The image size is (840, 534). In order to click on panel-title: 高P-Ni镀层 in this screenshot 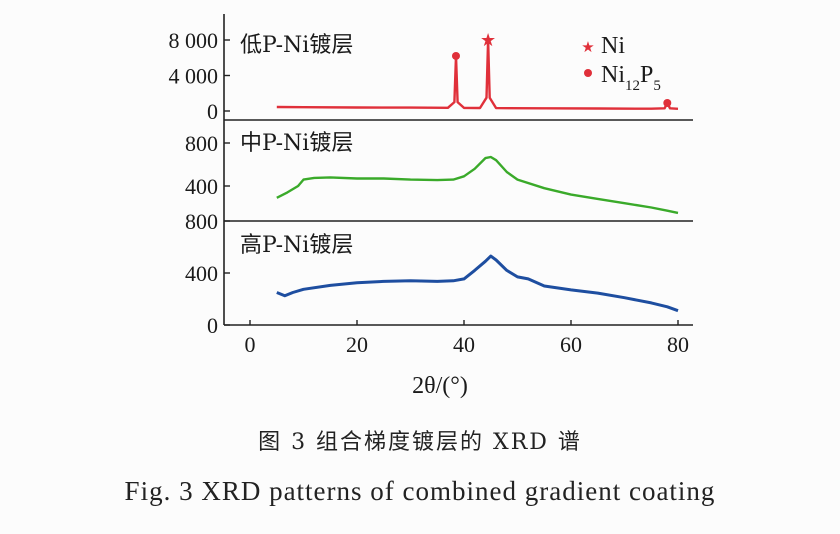, I will do `click(296, 245)`.